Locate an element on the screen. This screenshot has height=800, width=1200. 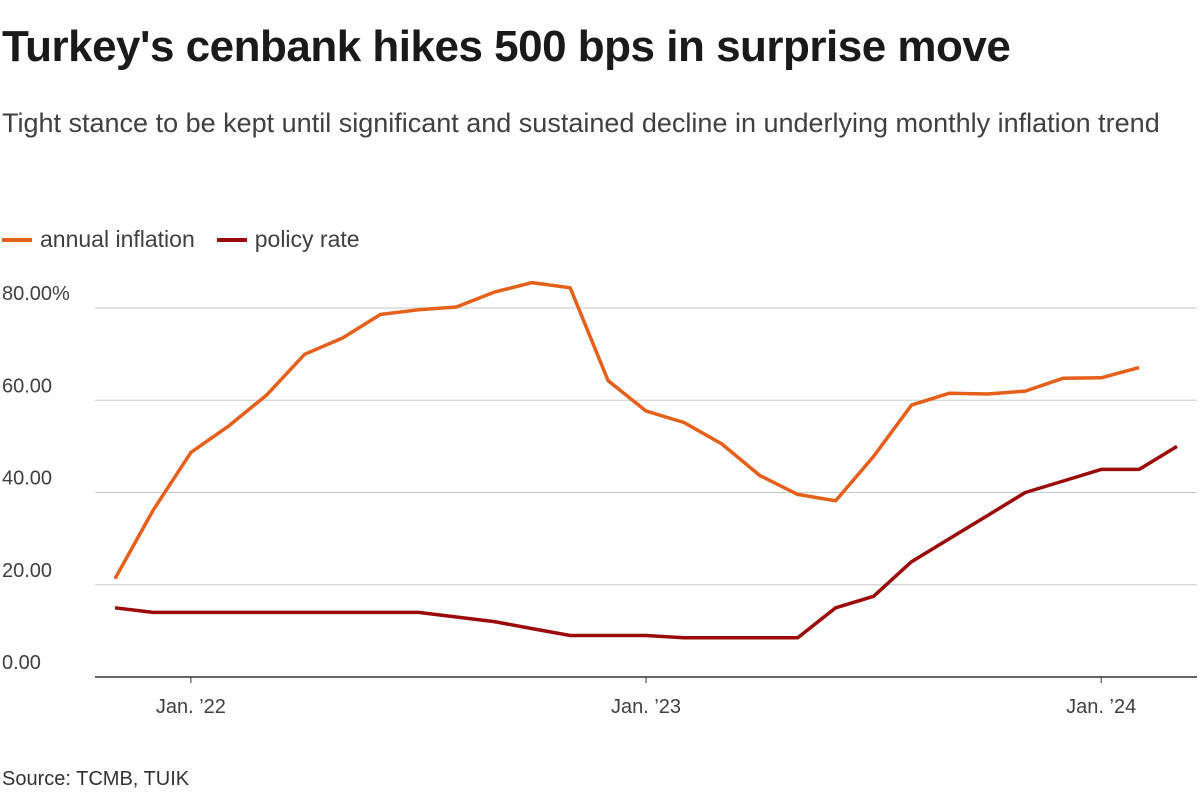
x-tick-label: Jan. ’23 is located at coordinates (646, 707).